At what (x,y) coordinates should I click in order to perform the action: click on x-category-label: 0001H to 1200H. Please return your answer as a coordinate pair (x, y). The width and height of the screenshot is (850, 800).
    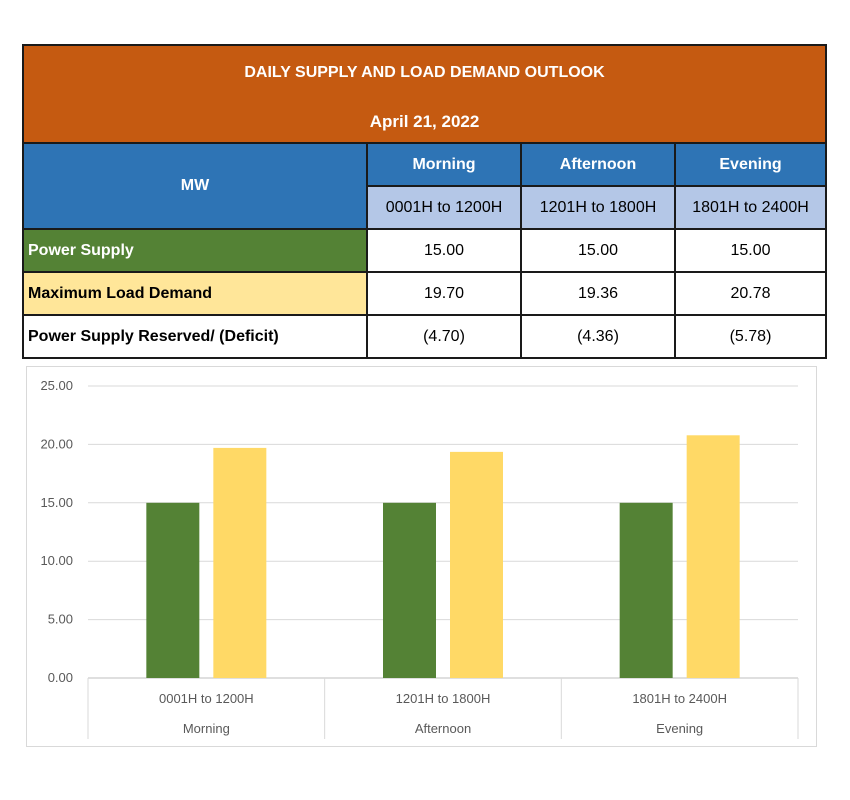
    Looking at the image, I should click on (206, 698).